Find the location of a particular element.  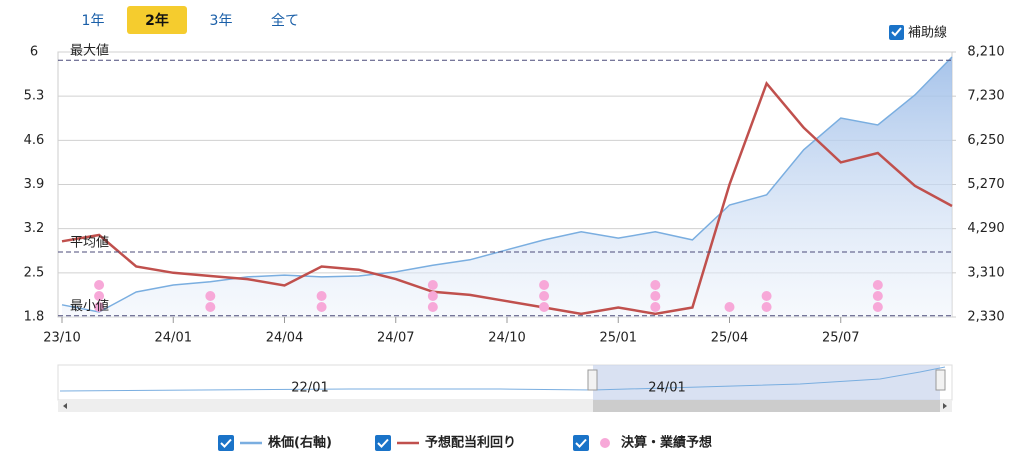

navigator-selection is located at coordinates (766, 382).